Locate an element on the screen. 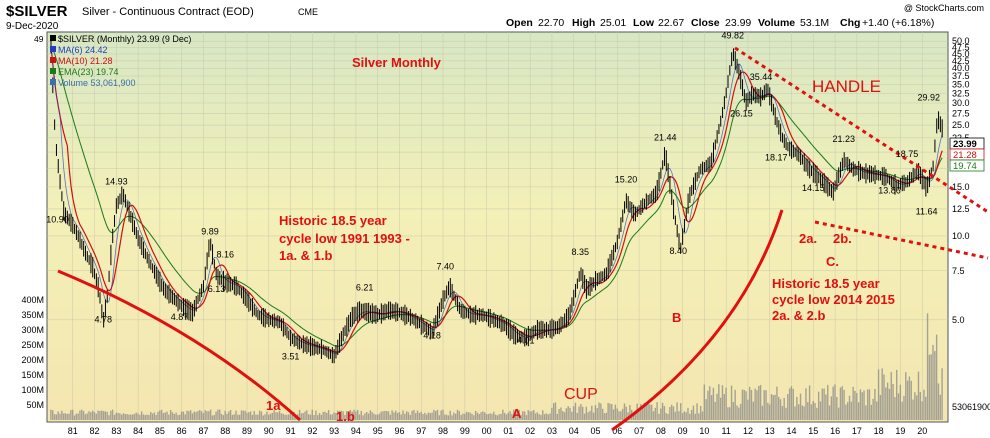  volume-last-label: 53061900 is located at coordinates (971, 407).